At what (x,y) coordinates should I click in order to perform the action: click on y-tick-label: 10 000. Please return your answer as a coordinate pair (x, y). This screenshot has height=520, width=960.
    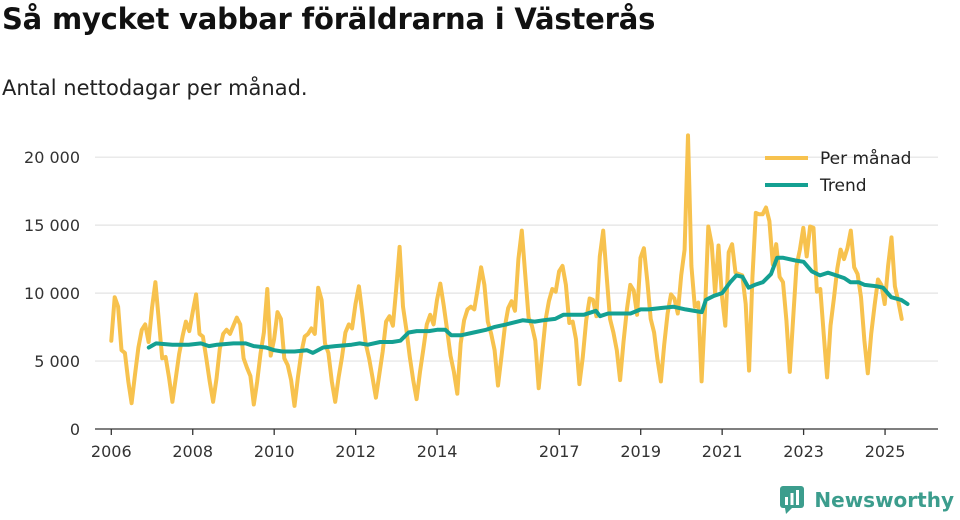
    Looking at the image, I should click on (52, 293).